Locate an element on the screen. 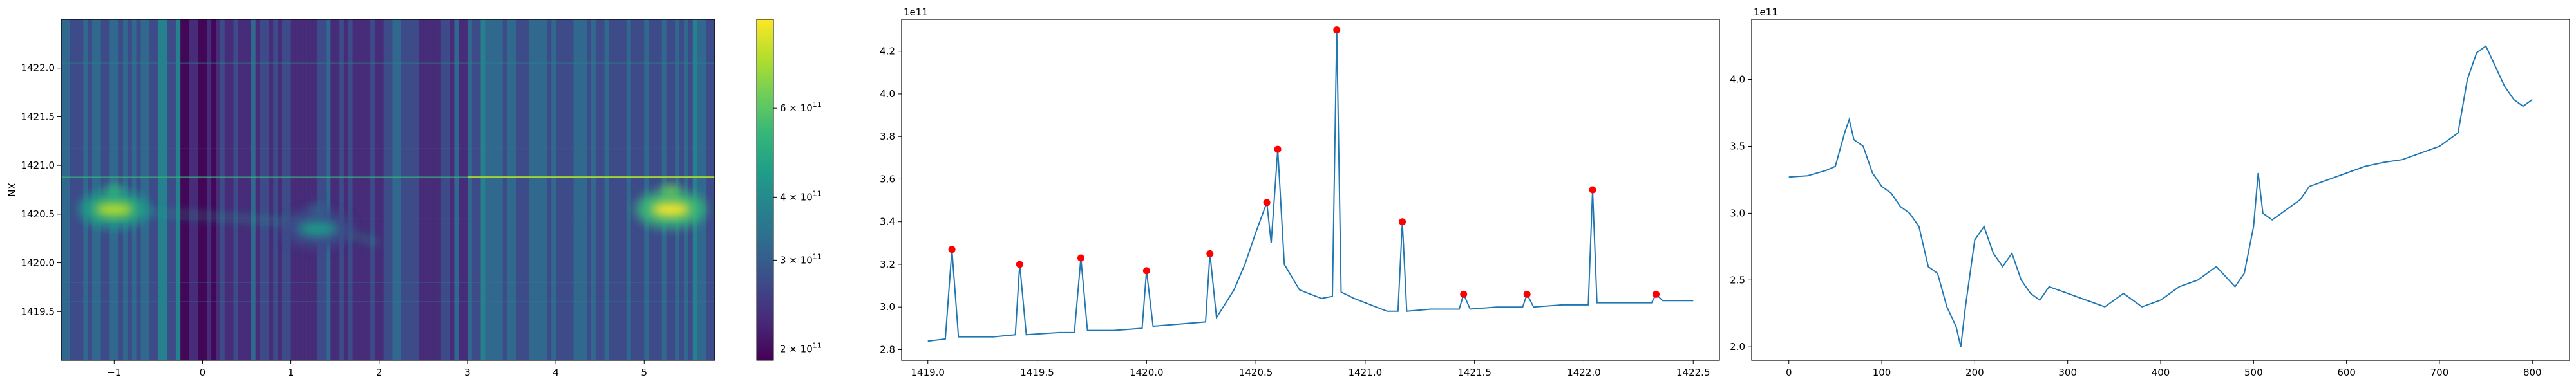 Image resolution: width=2576 pixels, height=386 pixels. trend-y-tick-label: 3.5 is located at coordinates (1737, 146).